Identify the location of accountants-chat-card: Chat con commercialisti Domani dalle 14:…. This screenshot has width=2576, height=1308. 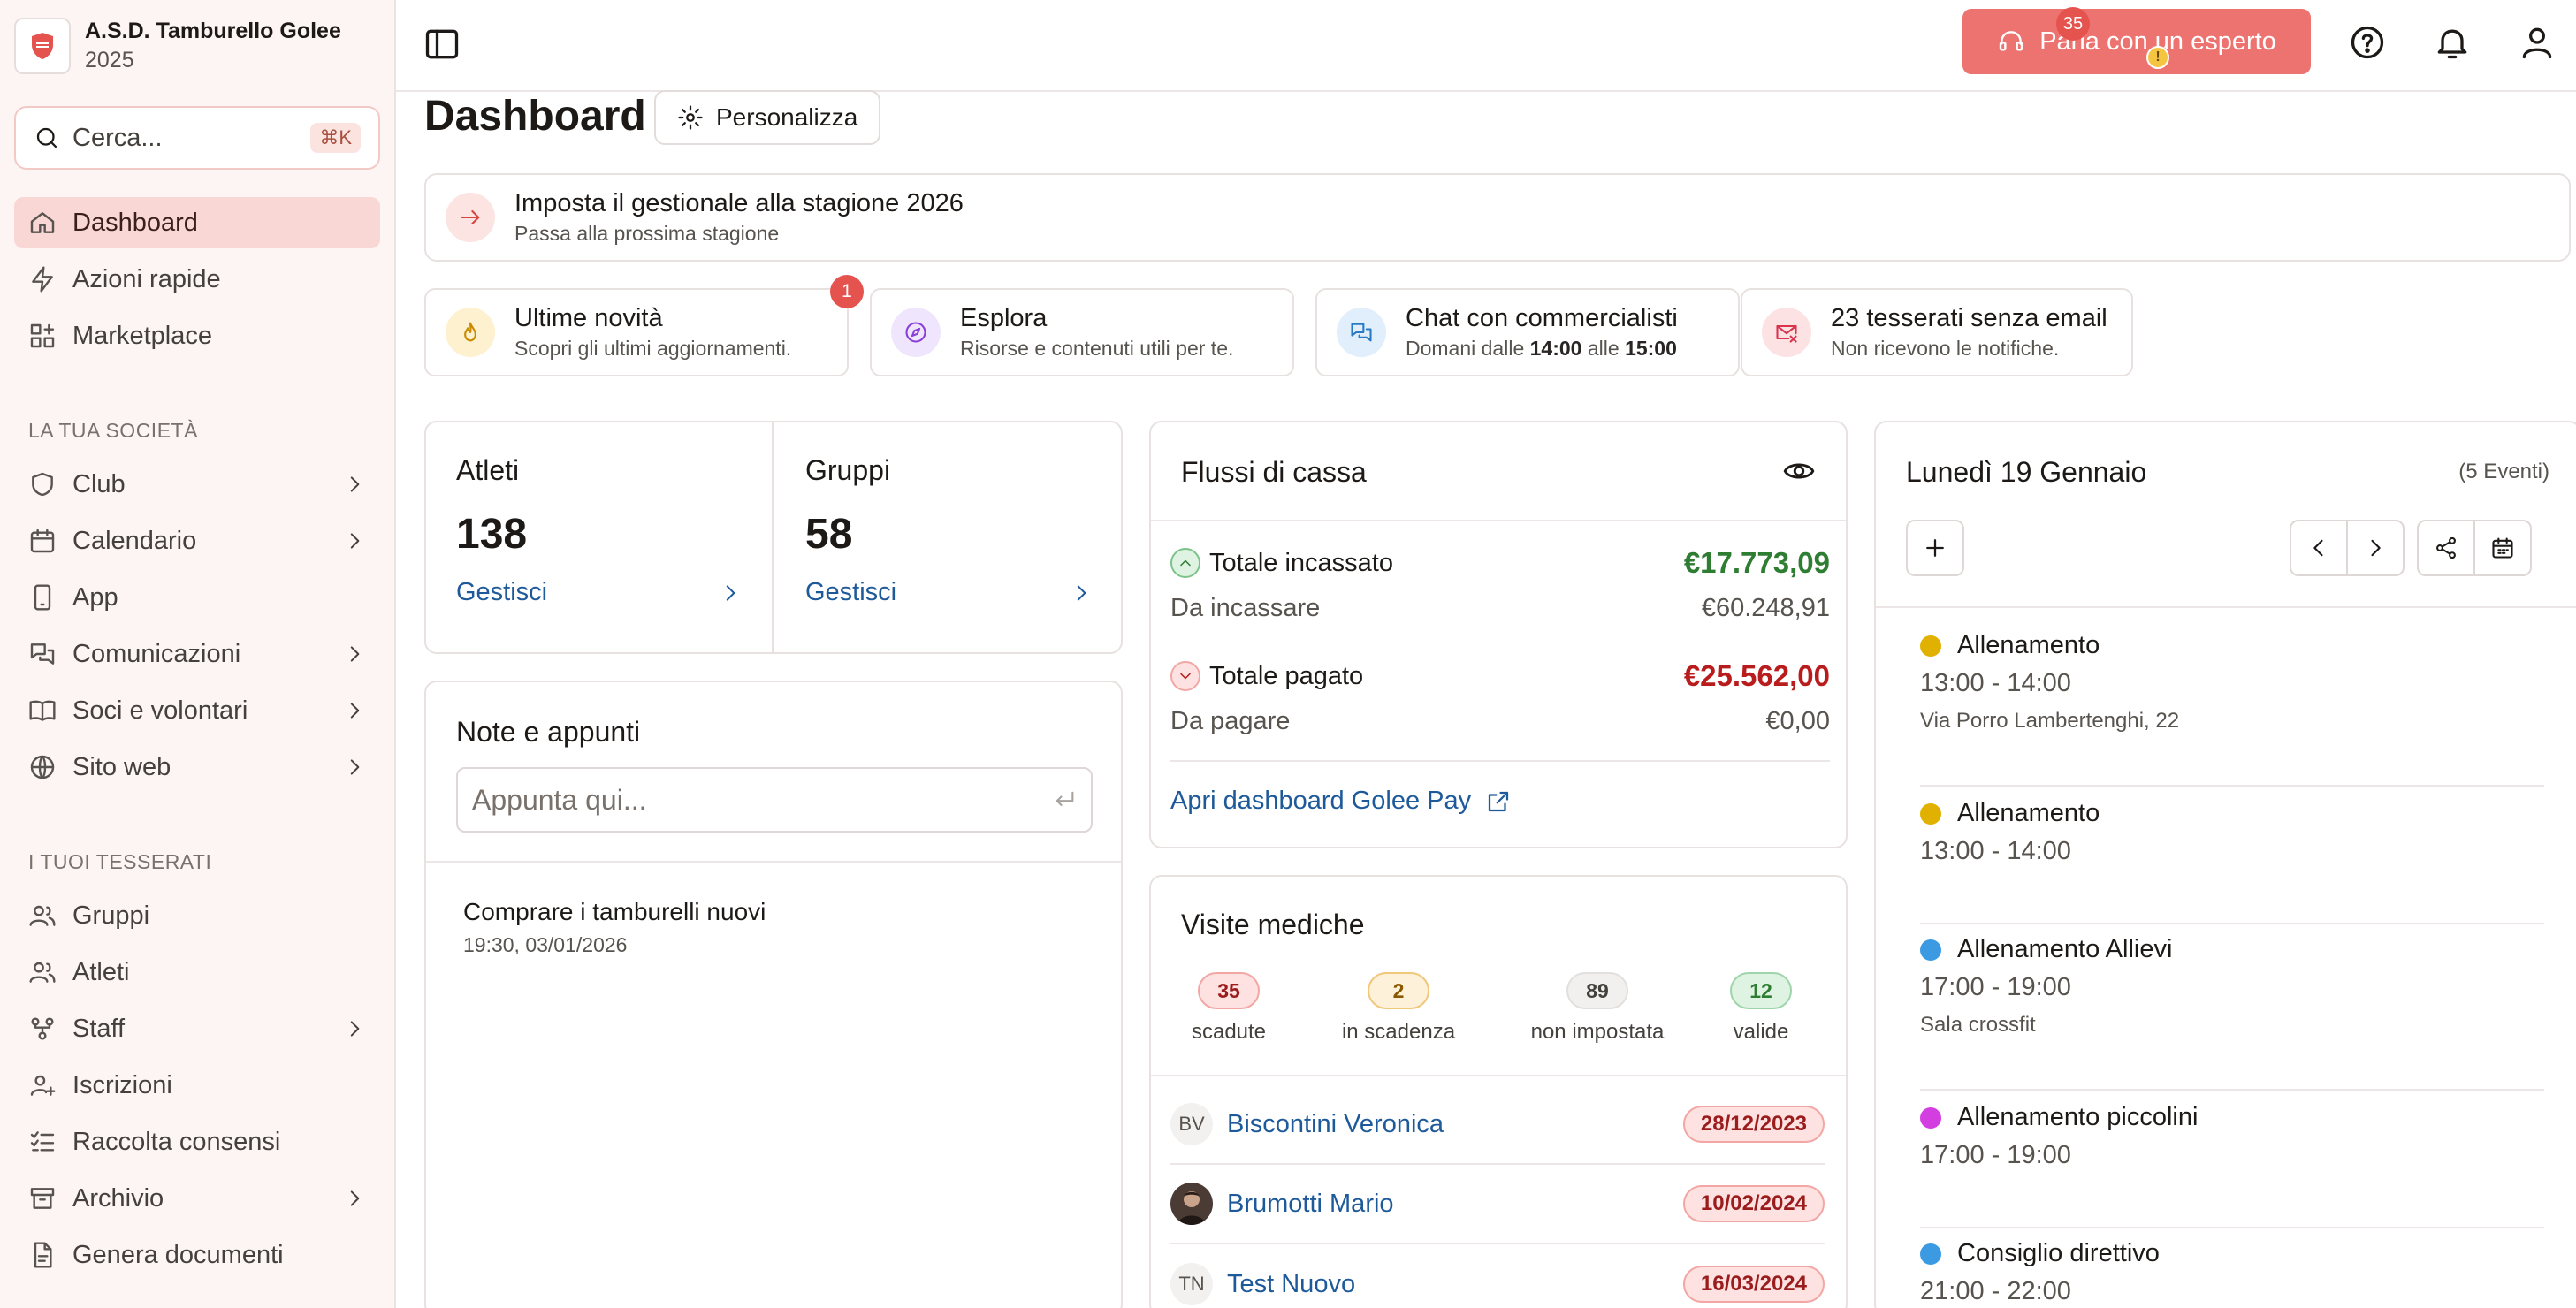
(1527, 332).